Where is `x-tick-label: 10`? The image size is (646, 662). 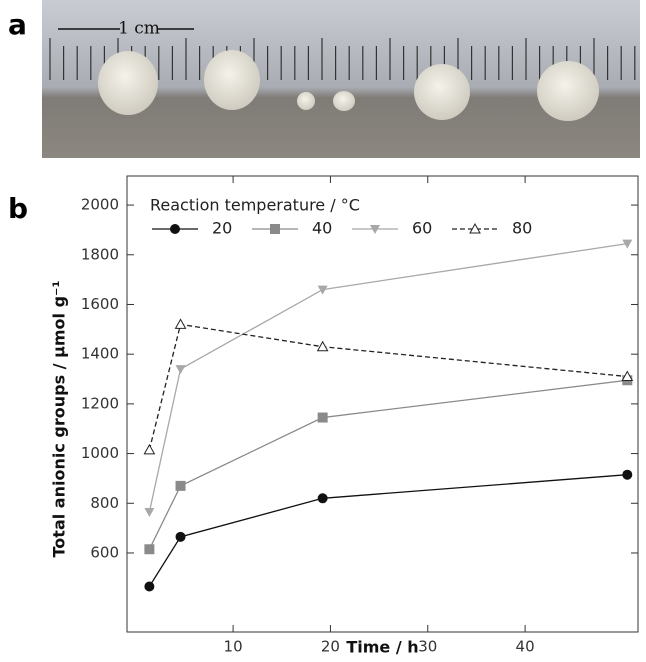
x-tick-label: 10 is located at coordinates (233, 647).